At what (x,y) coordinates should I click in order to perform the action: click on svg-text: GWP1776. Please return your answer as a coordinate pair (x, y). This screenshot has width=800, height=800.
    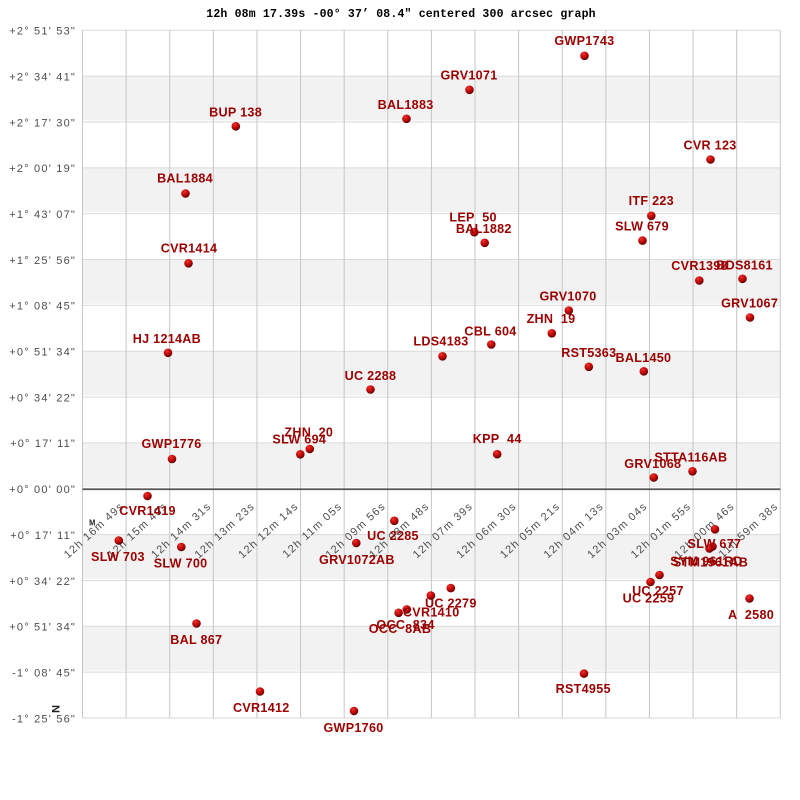
    Looking at the image, I should click on (171, 444).